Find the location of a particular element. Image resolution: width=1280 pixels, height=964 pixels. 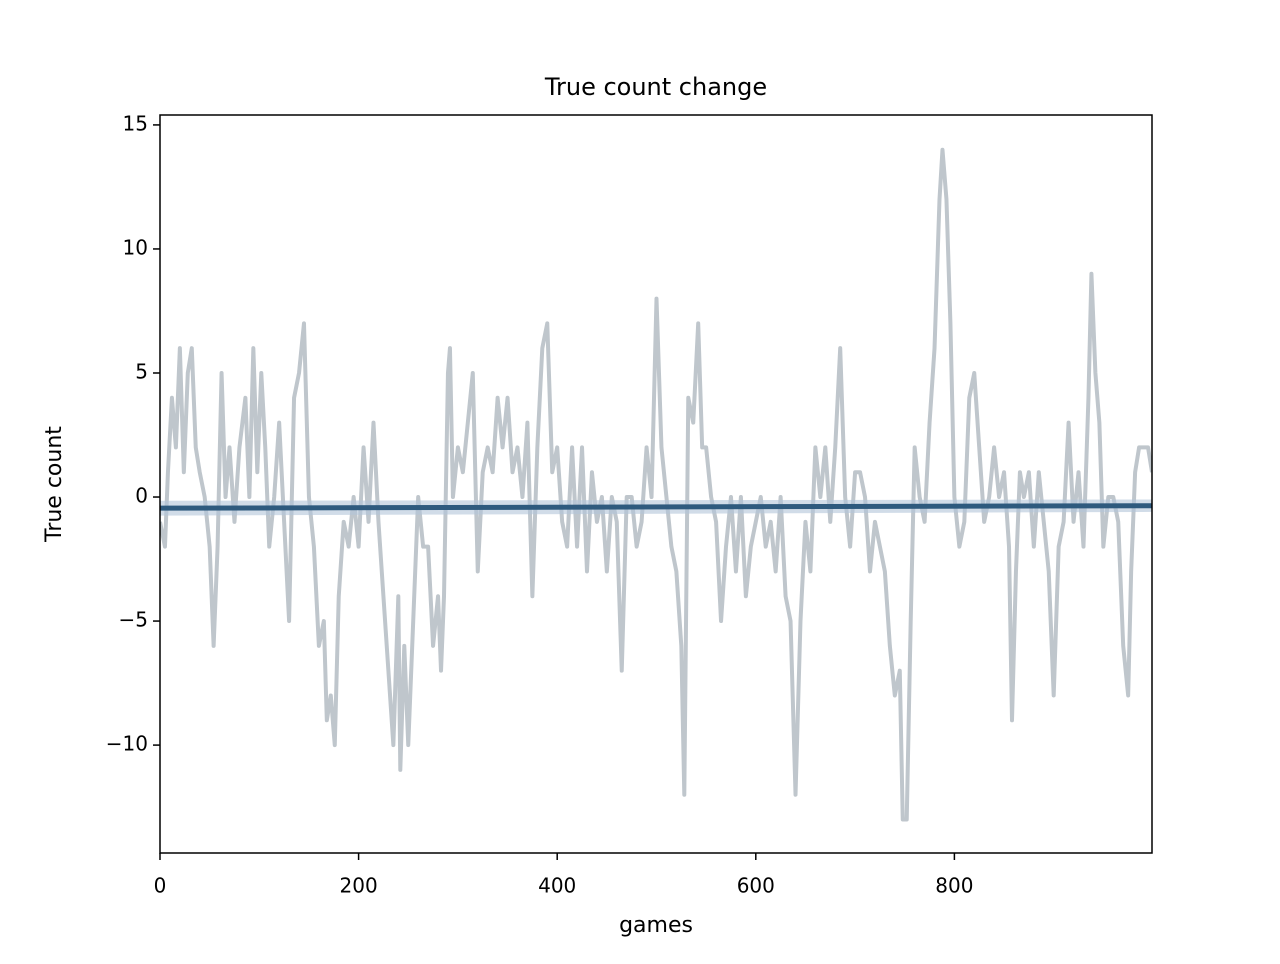

y-tick-label: 10 is located at coordinates (135, 247).